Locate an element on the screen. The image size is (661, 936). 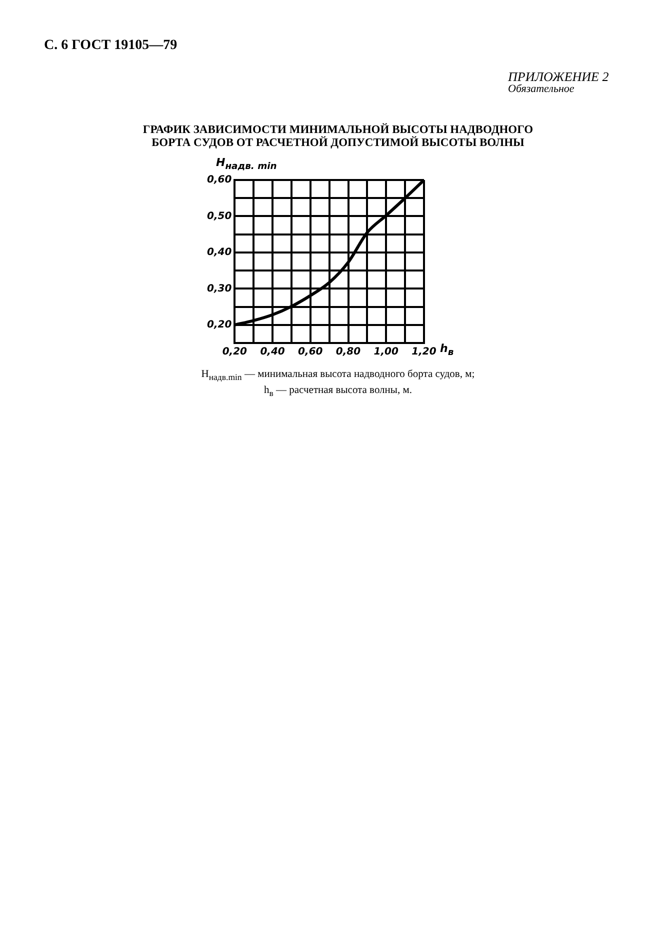
y-tick-label: 0,60 is located at coordinates (219, 180).